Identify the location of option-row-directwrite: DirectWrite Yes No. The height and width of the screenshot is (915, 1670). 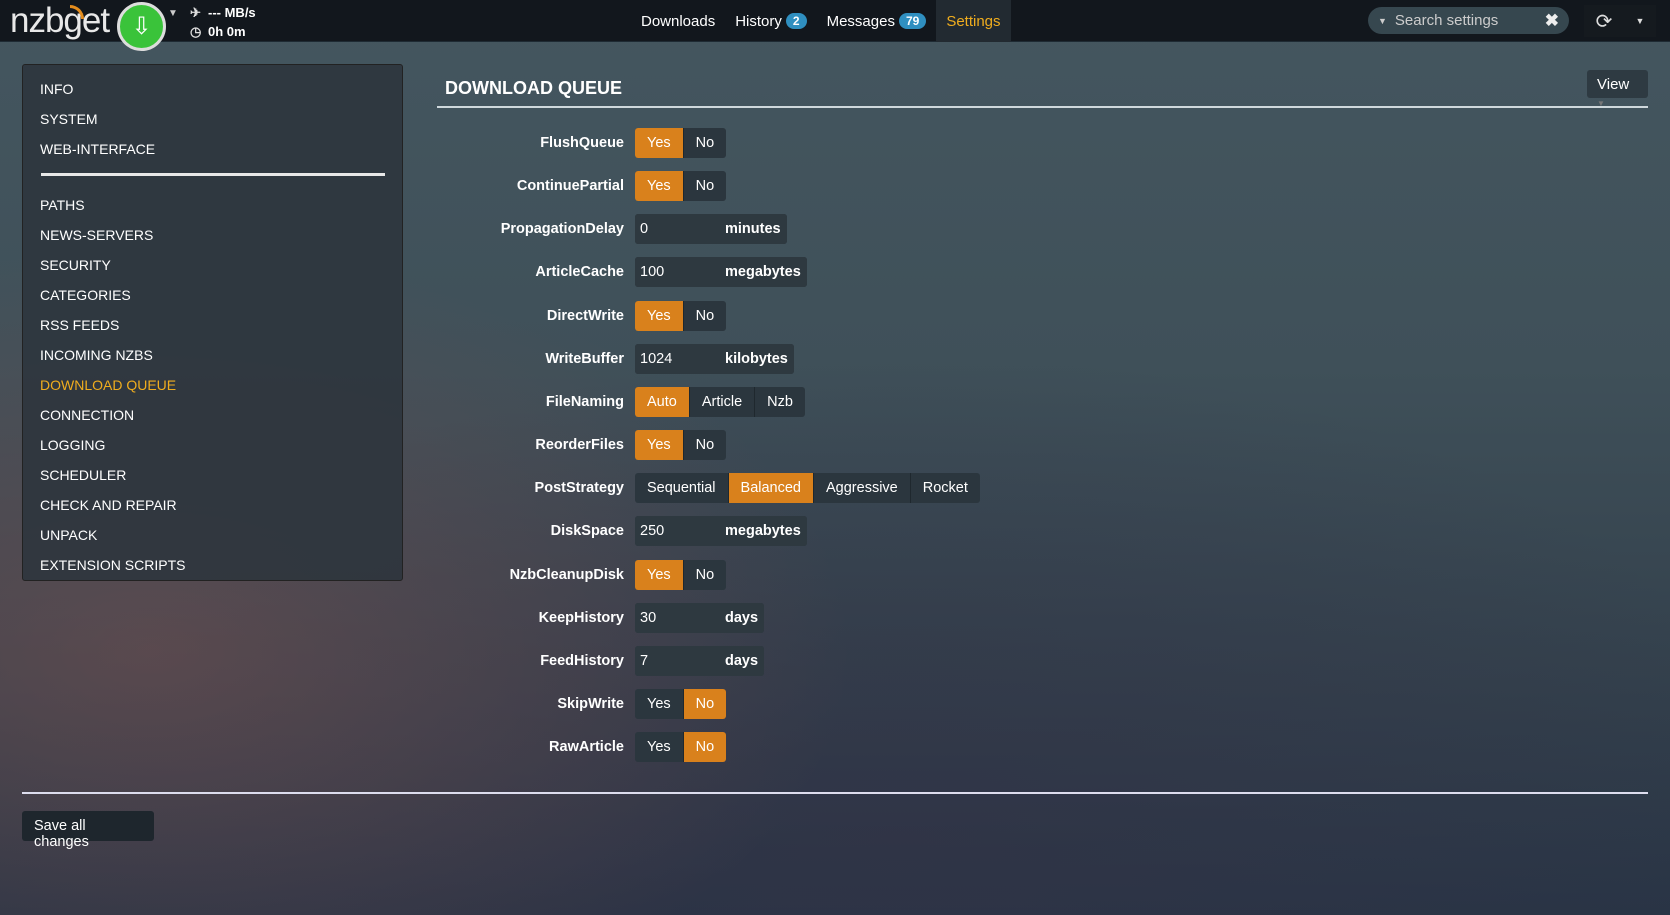
(582, 315).